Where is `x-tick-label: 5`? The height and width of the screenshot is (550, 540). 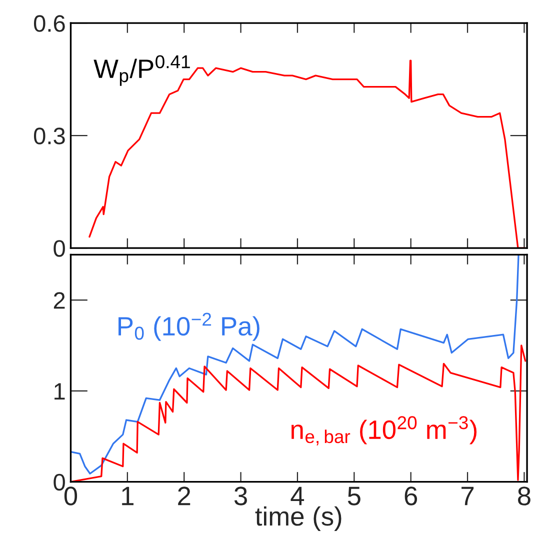 x-tick-label: 5 is located at coordinates (354, 496).